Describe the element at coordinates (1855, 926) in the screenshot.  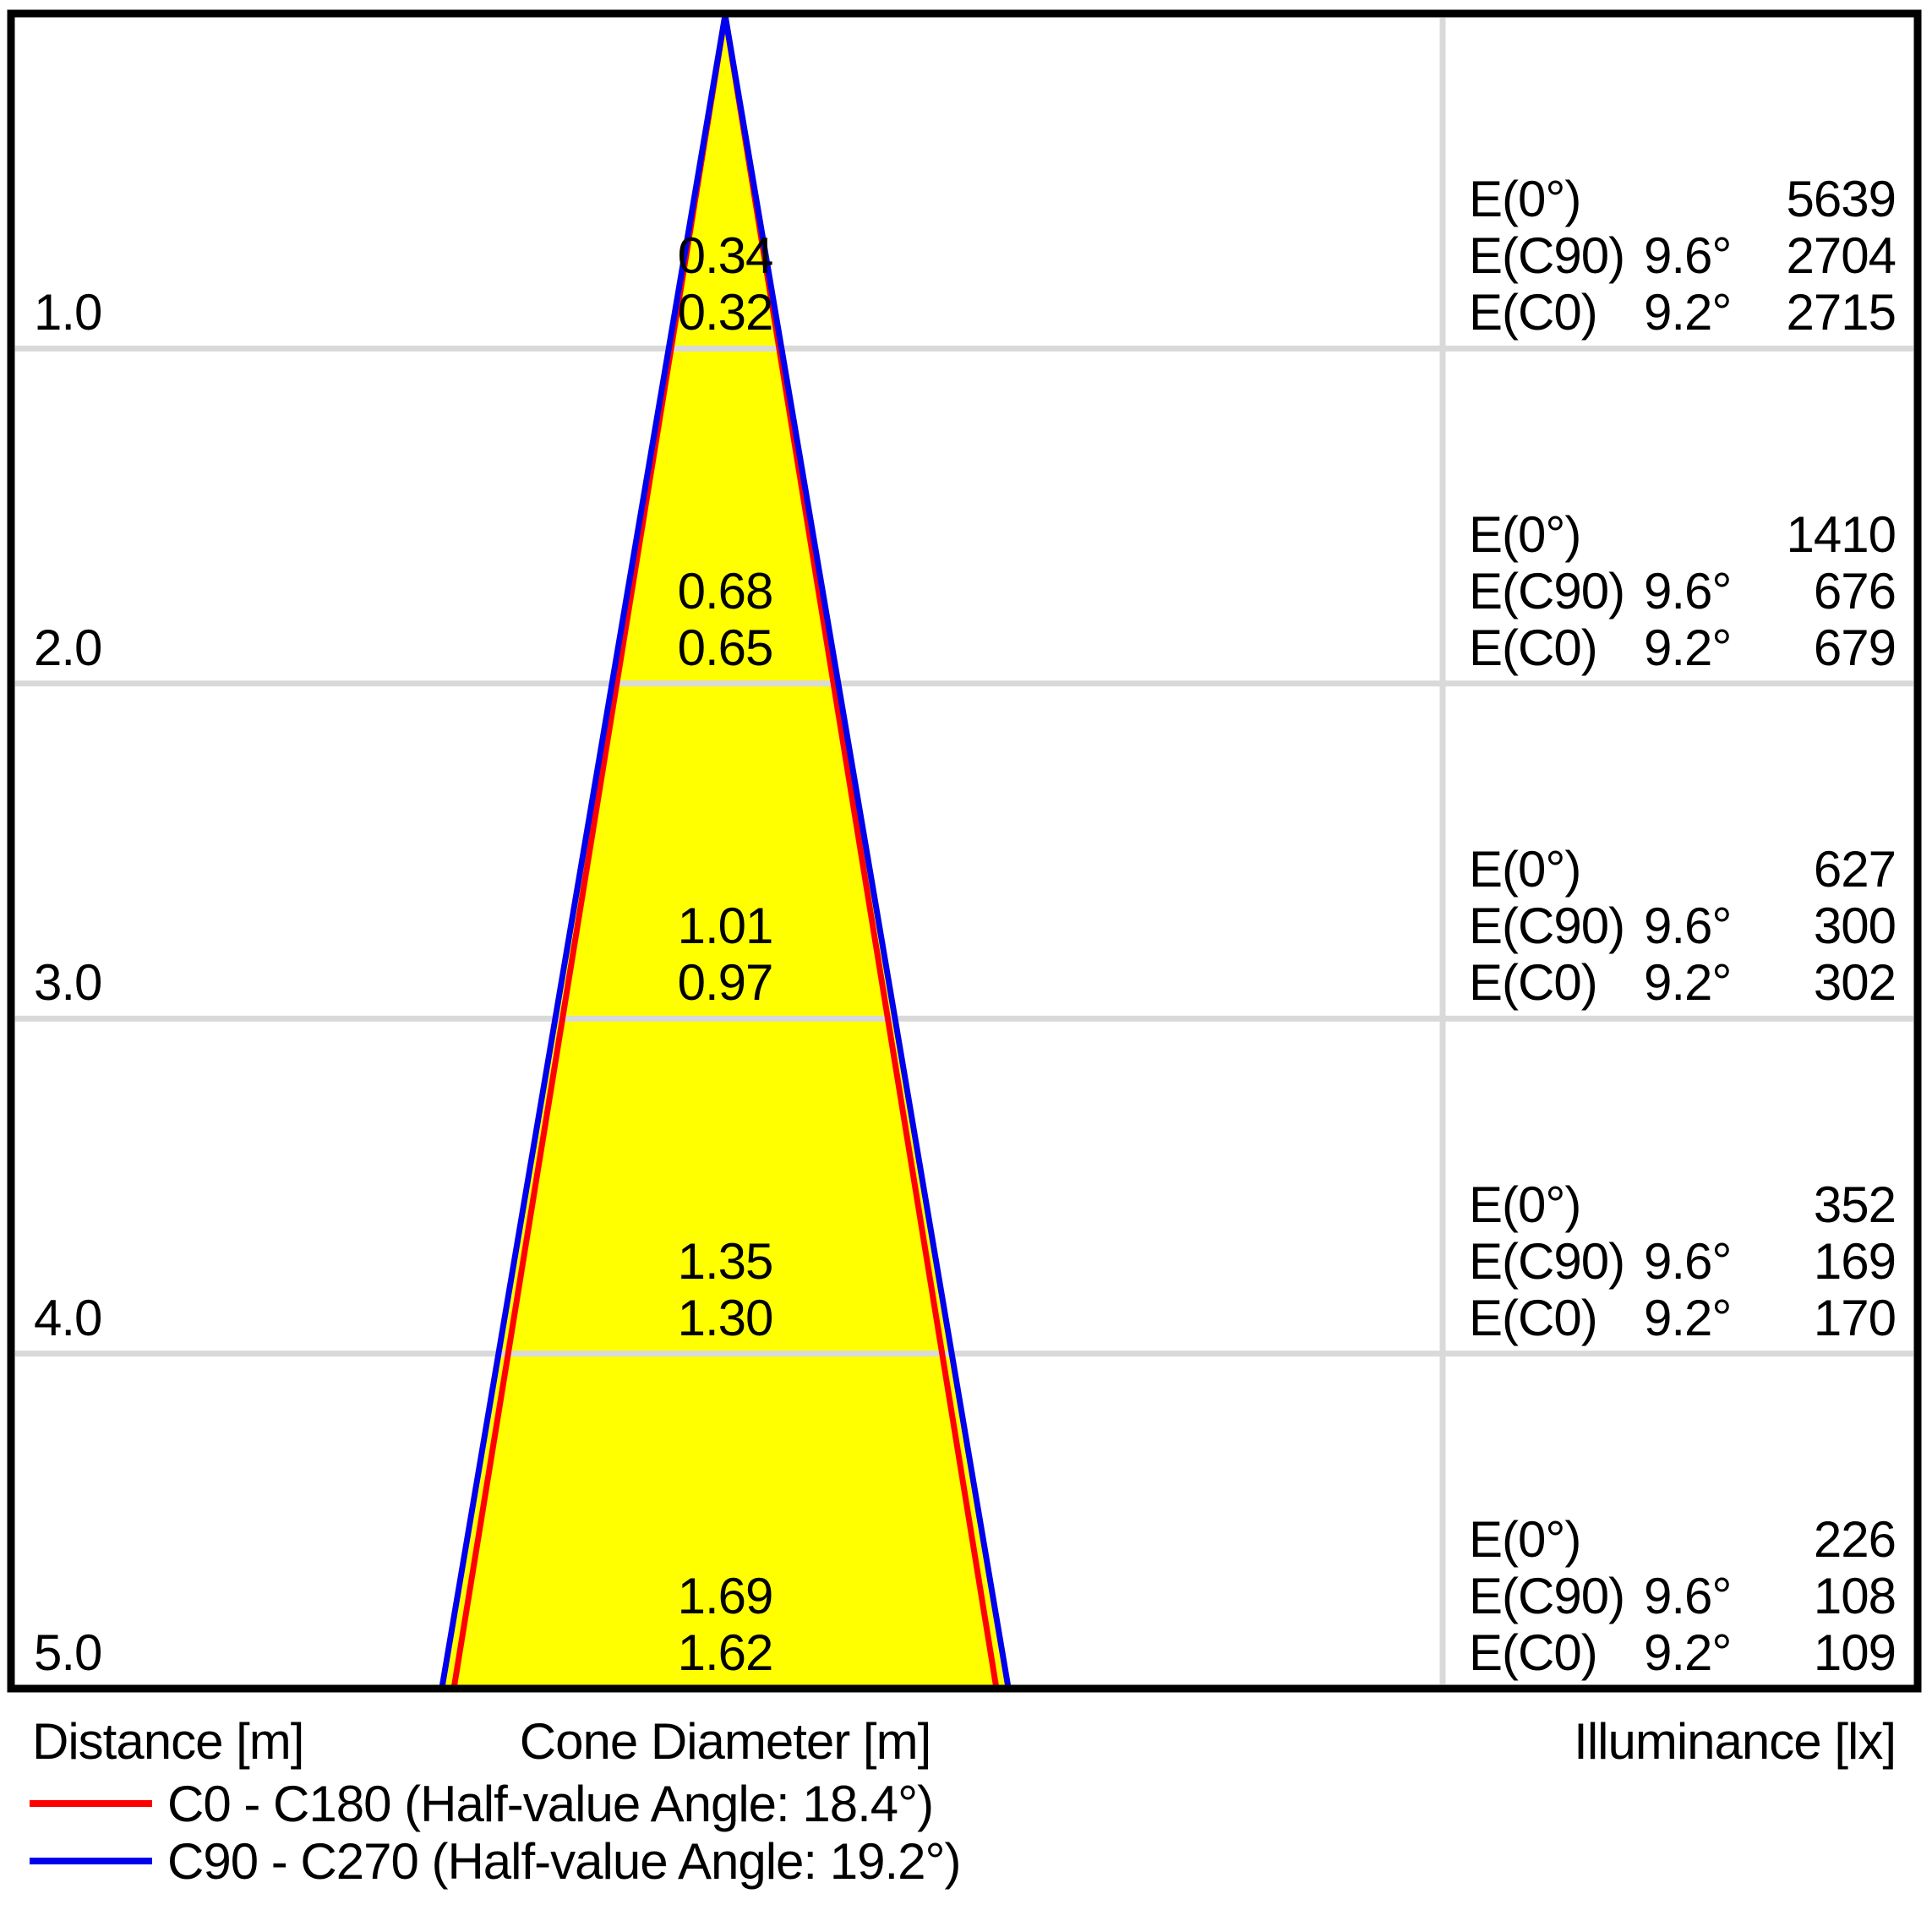
I see `e-line-value: 300` at that location.